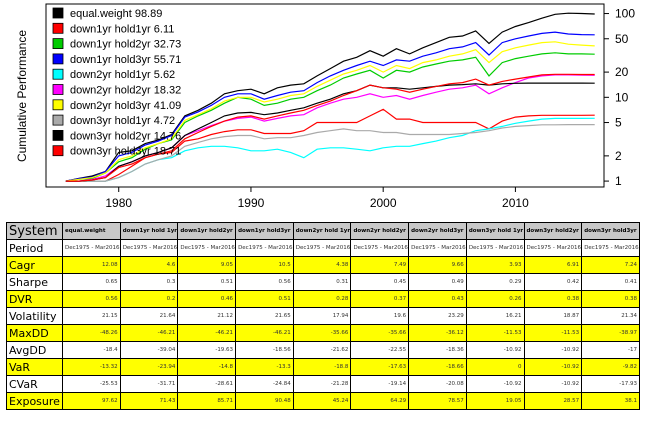  I want to click on legend-label: down1yr hold2yr 32.73, so click(125, 45).